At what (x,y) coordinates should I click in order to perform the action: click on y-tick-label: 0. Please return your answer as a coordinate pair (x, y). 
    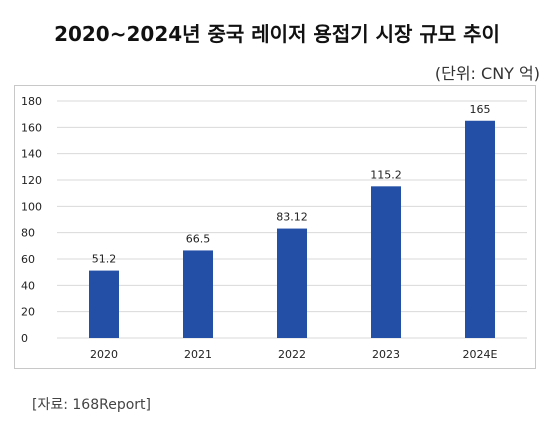
    Looking at the image, I should click on (24, 338).